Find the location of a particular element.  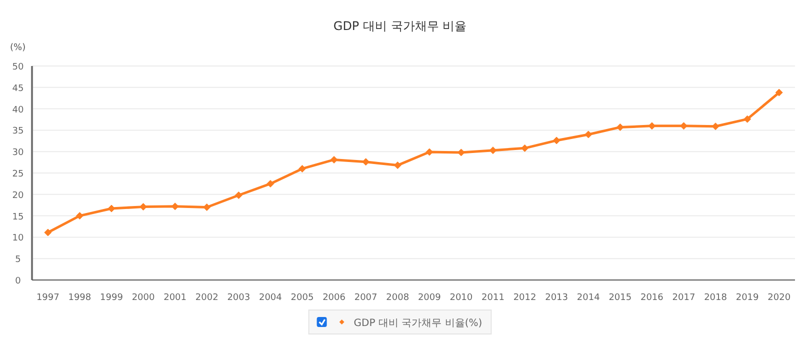

x-tick-label: 2001 is located at coordinates (175, 298).